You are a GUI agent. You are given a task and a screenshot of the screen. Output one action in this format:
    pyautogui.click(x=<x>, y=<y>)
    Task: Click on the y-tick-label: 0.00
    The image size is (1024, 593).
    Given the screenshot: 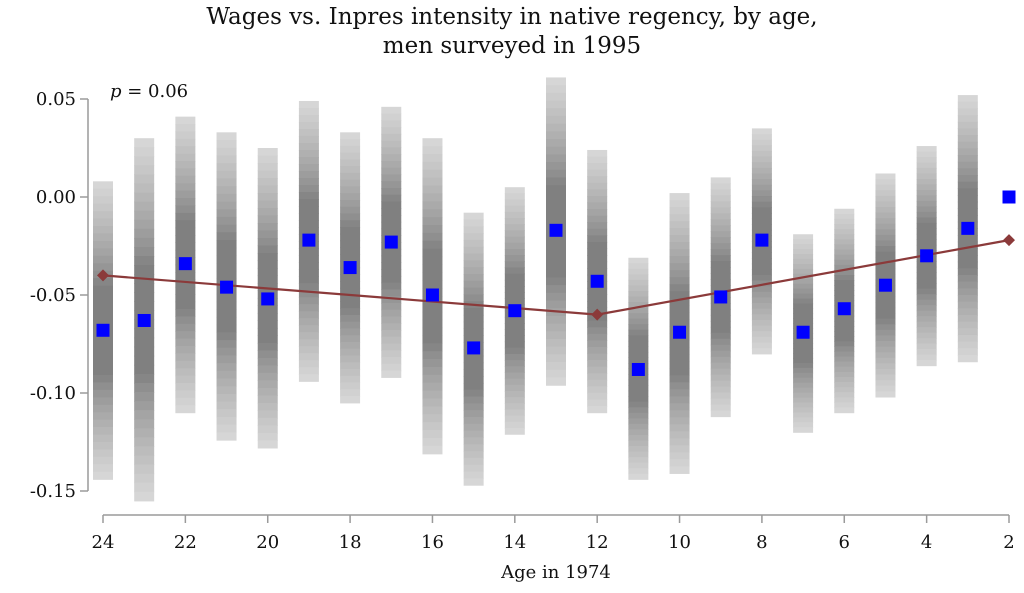 What is the action you would take?
    pyautogui.click(x=56, y=197)
    